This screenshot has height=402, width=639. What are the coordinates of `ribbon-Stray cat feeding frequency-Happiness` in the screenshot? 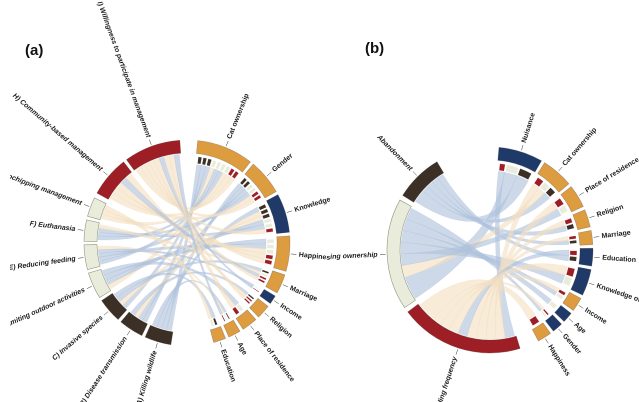 It's located at (477, 299).